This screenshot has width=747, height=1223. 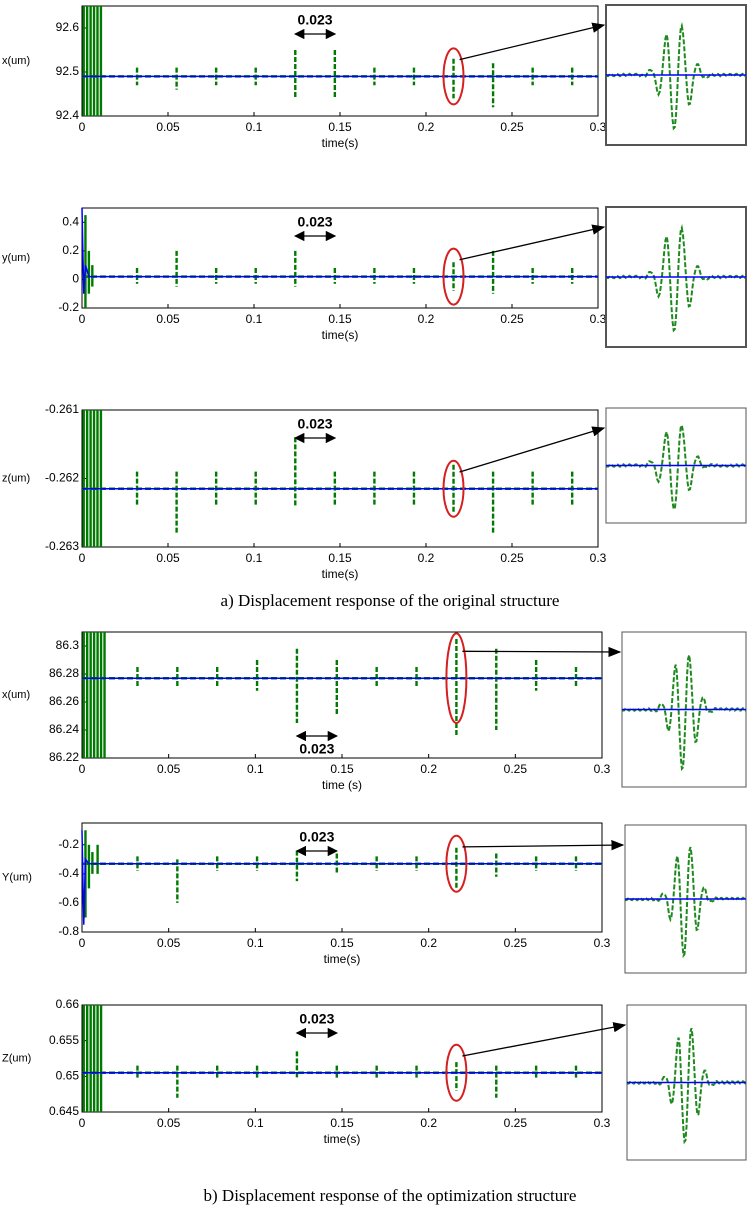 I want to click on y-axis-label: y(um), so click(x=16, y=258).